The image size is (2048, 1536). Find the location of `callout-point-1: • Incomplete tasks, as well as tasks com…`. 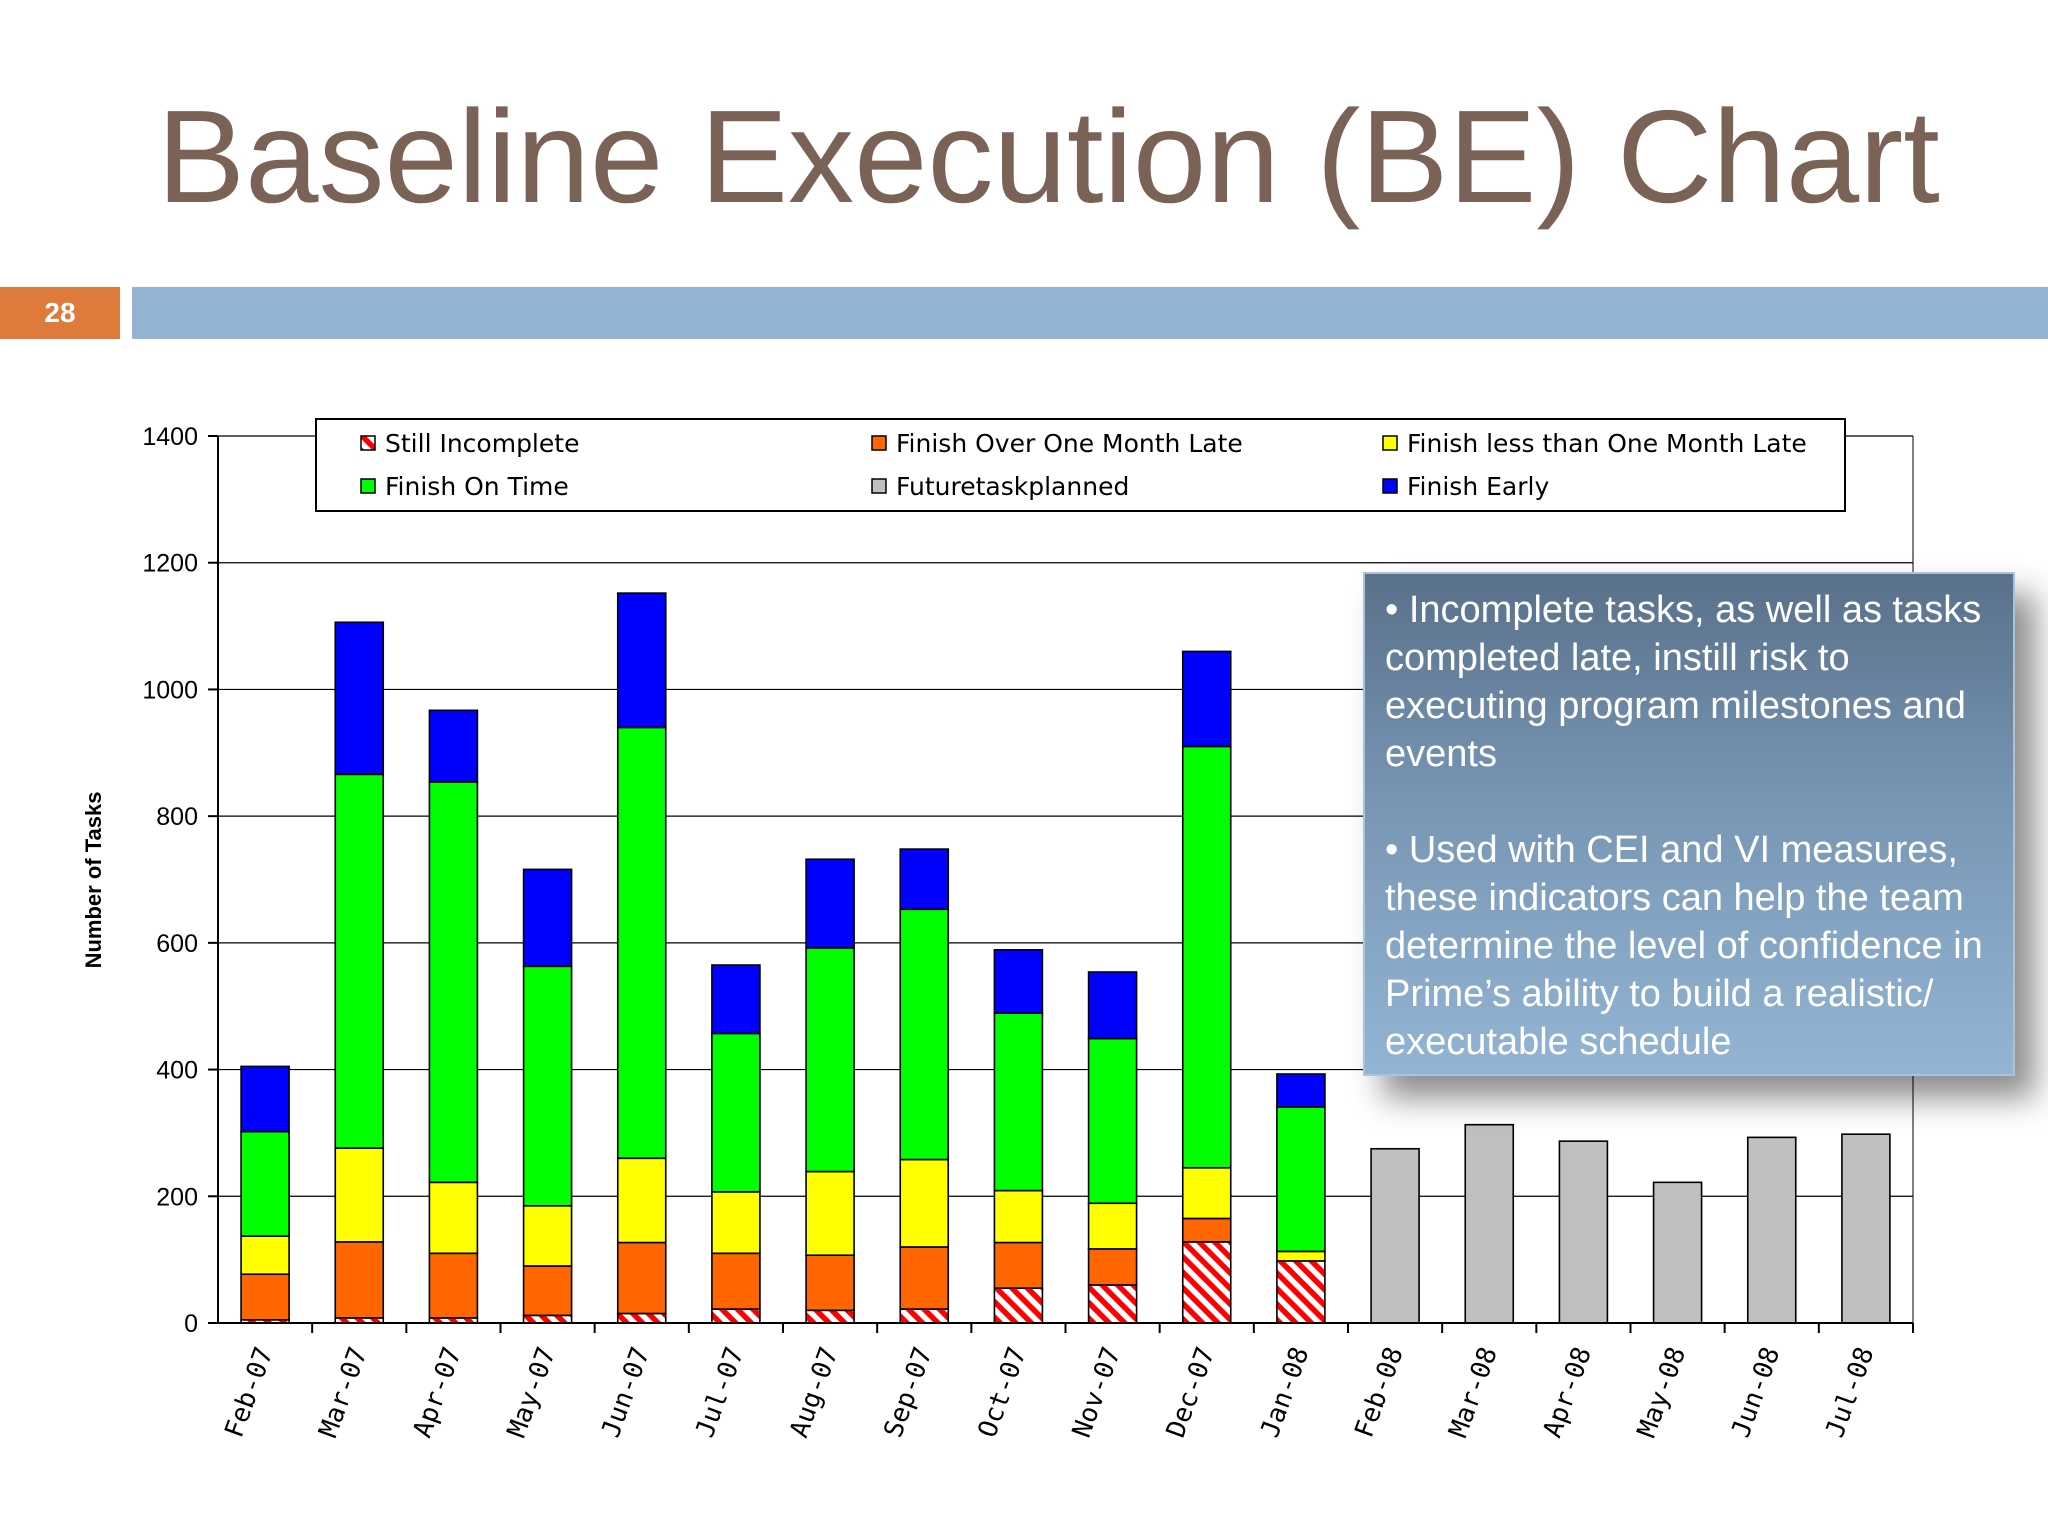

callout-point-1: • Incomplete tasks, as well as tasks com… is located at coordinates (1683, 682).